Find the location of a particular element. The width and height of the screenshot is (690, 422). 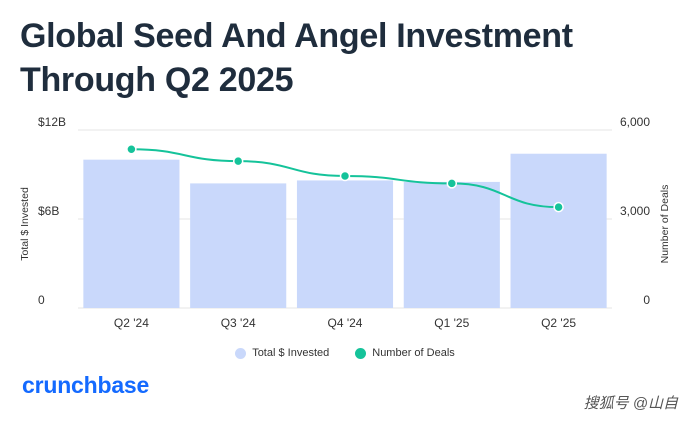

y-right-tick-label-2: 6,000 is located at coordinates (635, 122).